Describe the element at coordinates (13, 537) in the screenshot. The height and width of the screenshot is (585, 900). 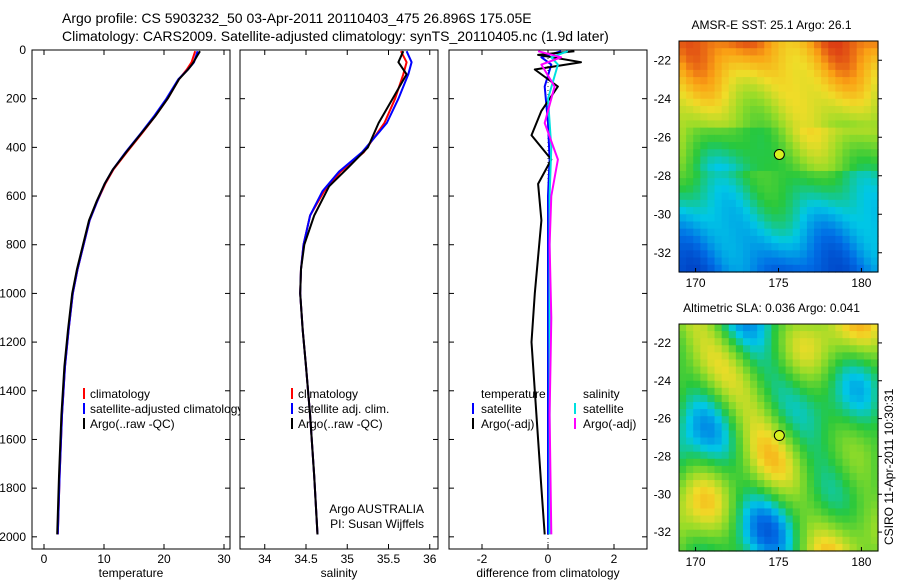
I see `y-tick-label: 2000` at that location.